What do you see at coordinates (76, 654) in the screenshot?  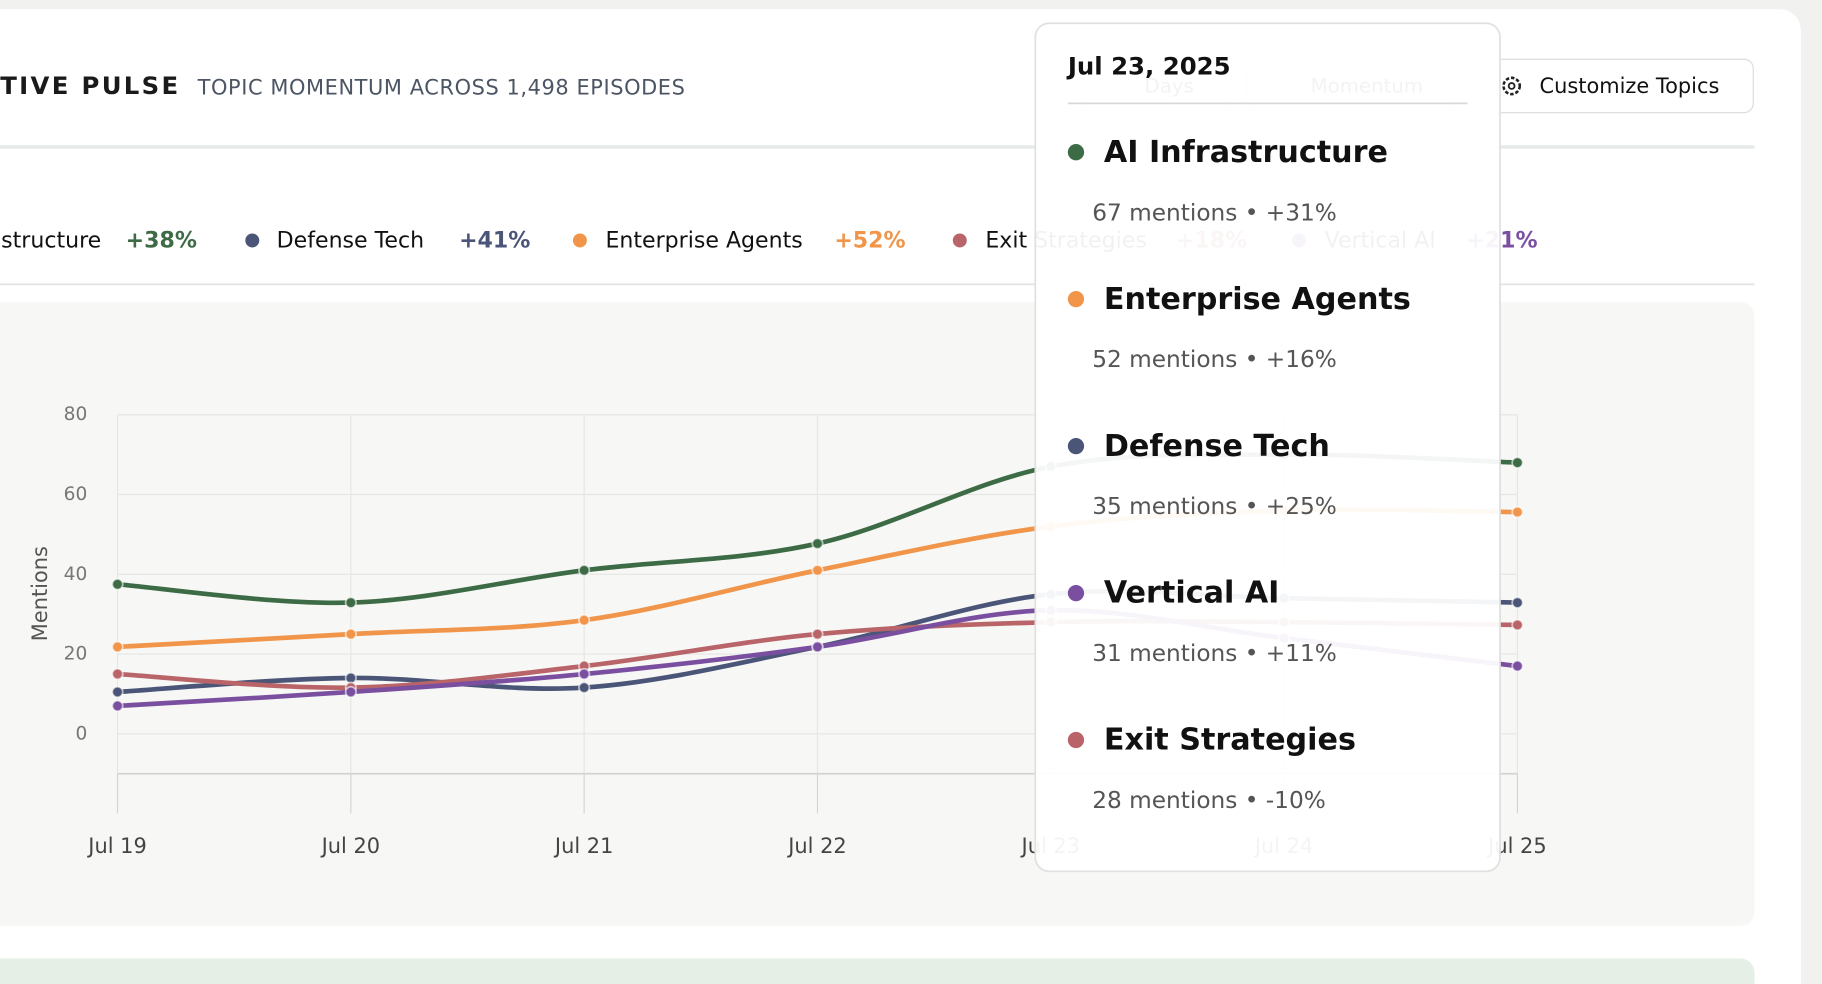 I see `y-tick-label: 20` at bounding box center [76, 654].